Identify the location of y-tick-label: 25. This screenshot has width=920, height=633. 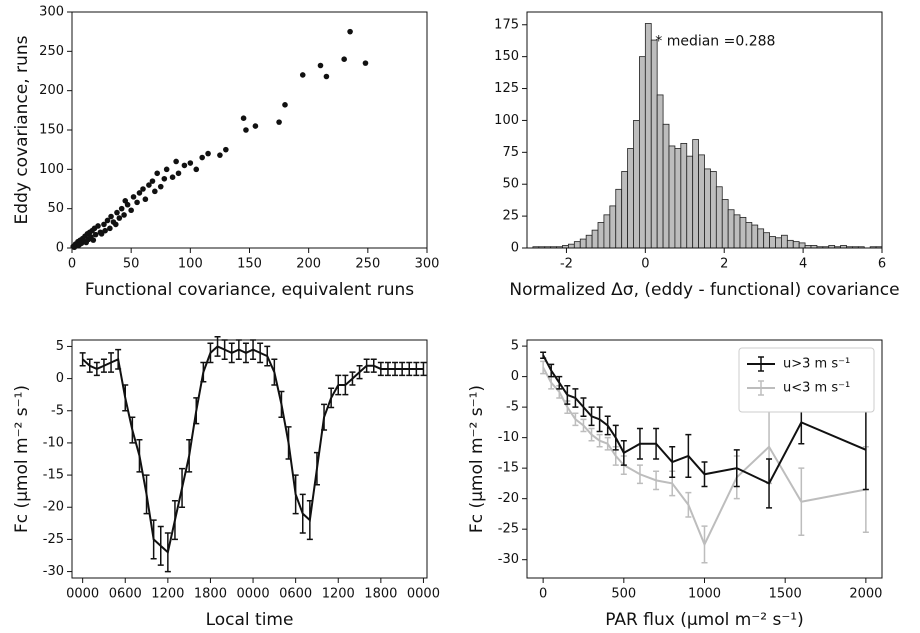
(510, 216).